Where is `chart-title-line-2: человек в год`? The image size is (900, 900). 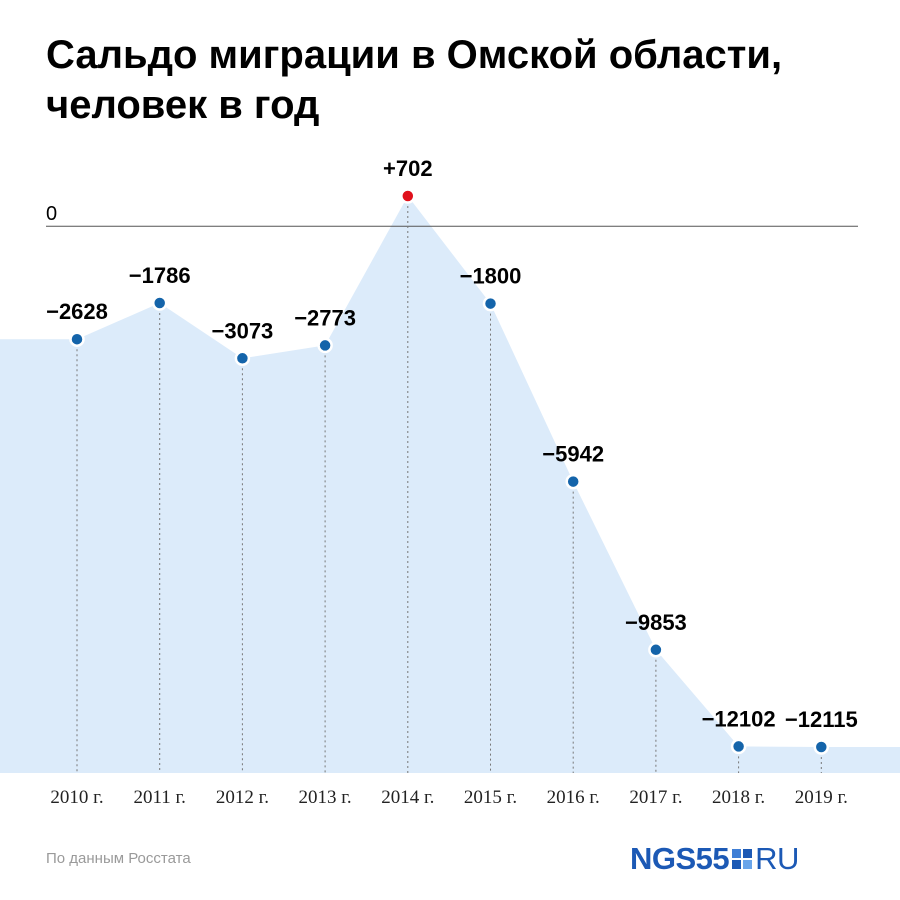
chart-title-line-2: человек в год is located at coordinates (183, 105).